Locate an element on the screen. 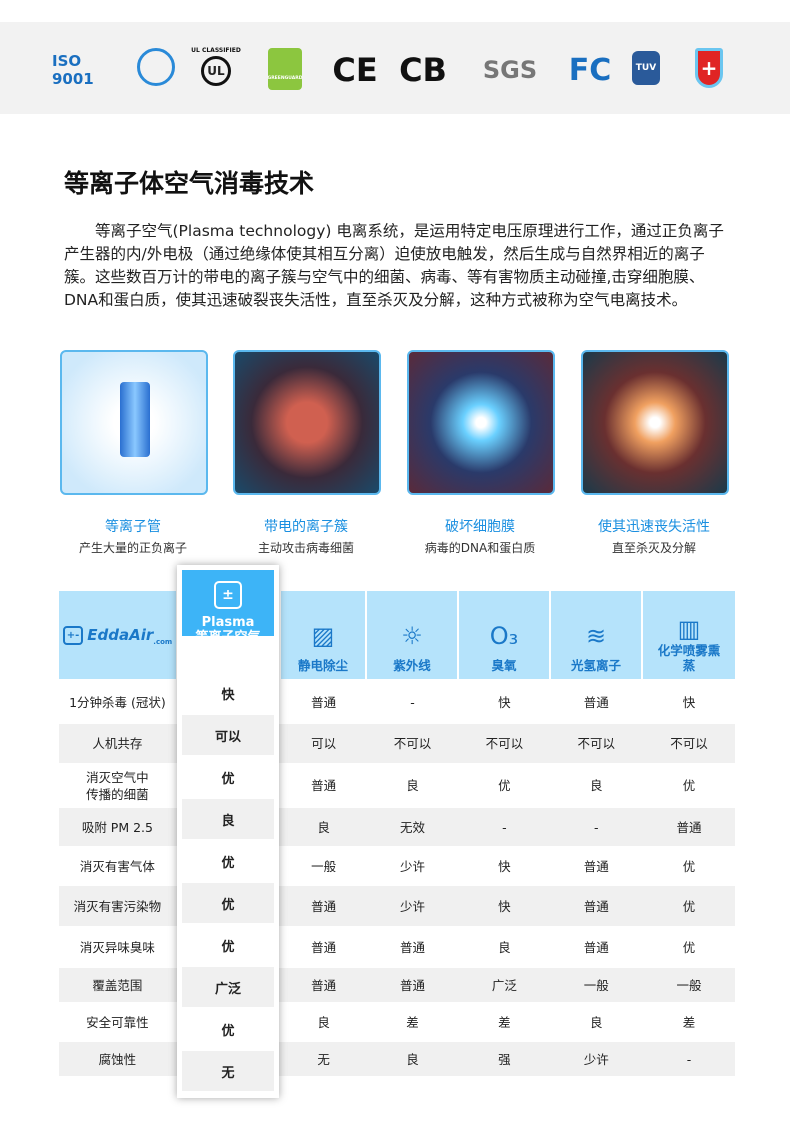 The image size is (790, 1141). step-title: 等离子管 is located at coordinates (133, 527).